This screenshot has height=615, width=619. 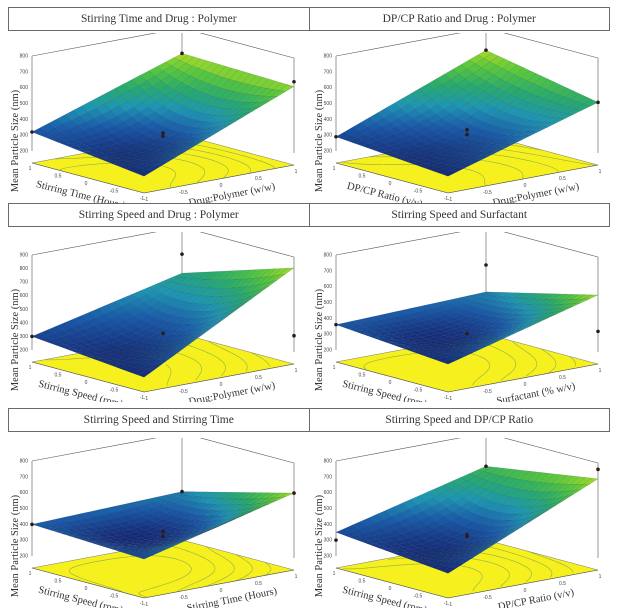 What do you see at coordinates (24, 509) in the screenshot?
I see `z-axis: 200 300 400 500 600 700 800` at bounding box center [24, 509].